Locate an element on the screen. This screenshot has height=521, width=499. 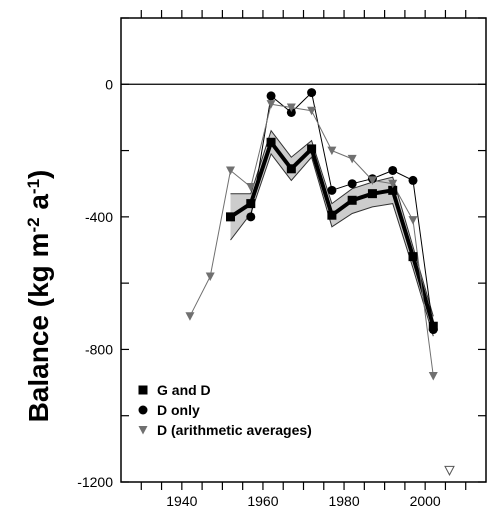
y-axis-title: Balance (kg m-2 a-1) is located at coordinates (38, 296).